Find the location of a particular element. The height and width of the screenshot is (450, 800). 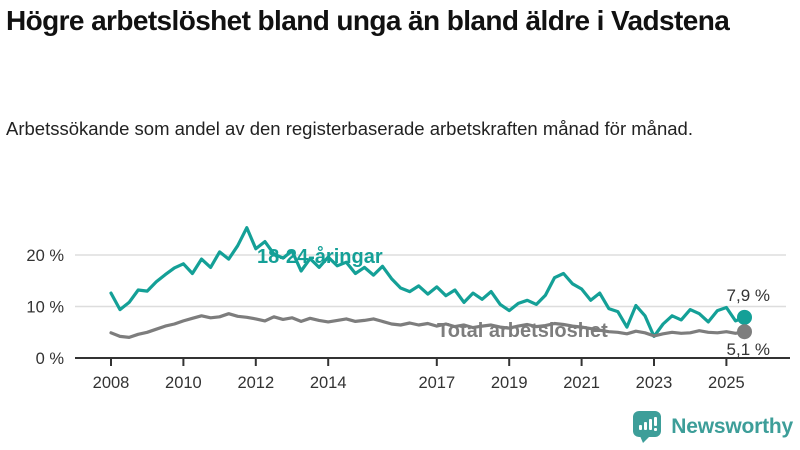

svg-text: 20 % is located at coordinates (45, 256).